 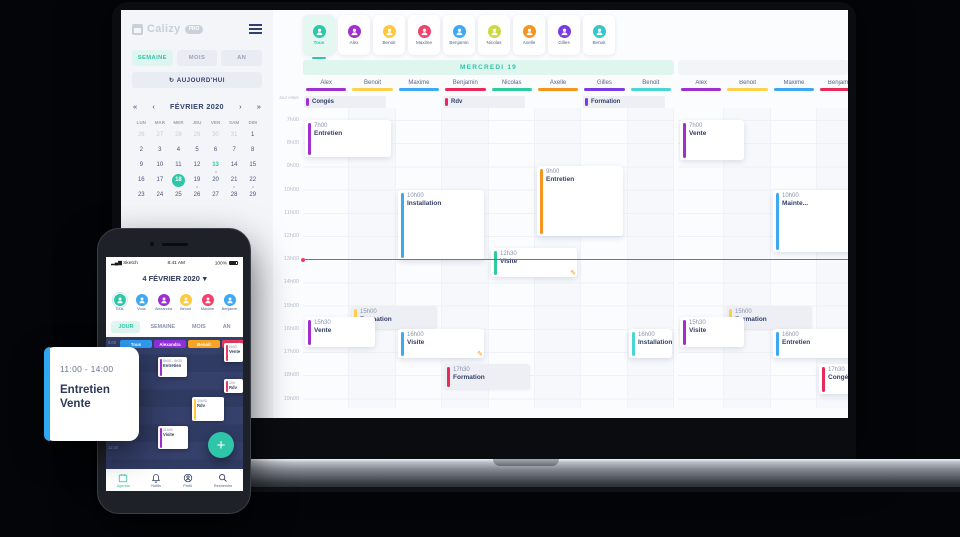 I want to click on column-header: Gilles, so click(x=604, y=87).